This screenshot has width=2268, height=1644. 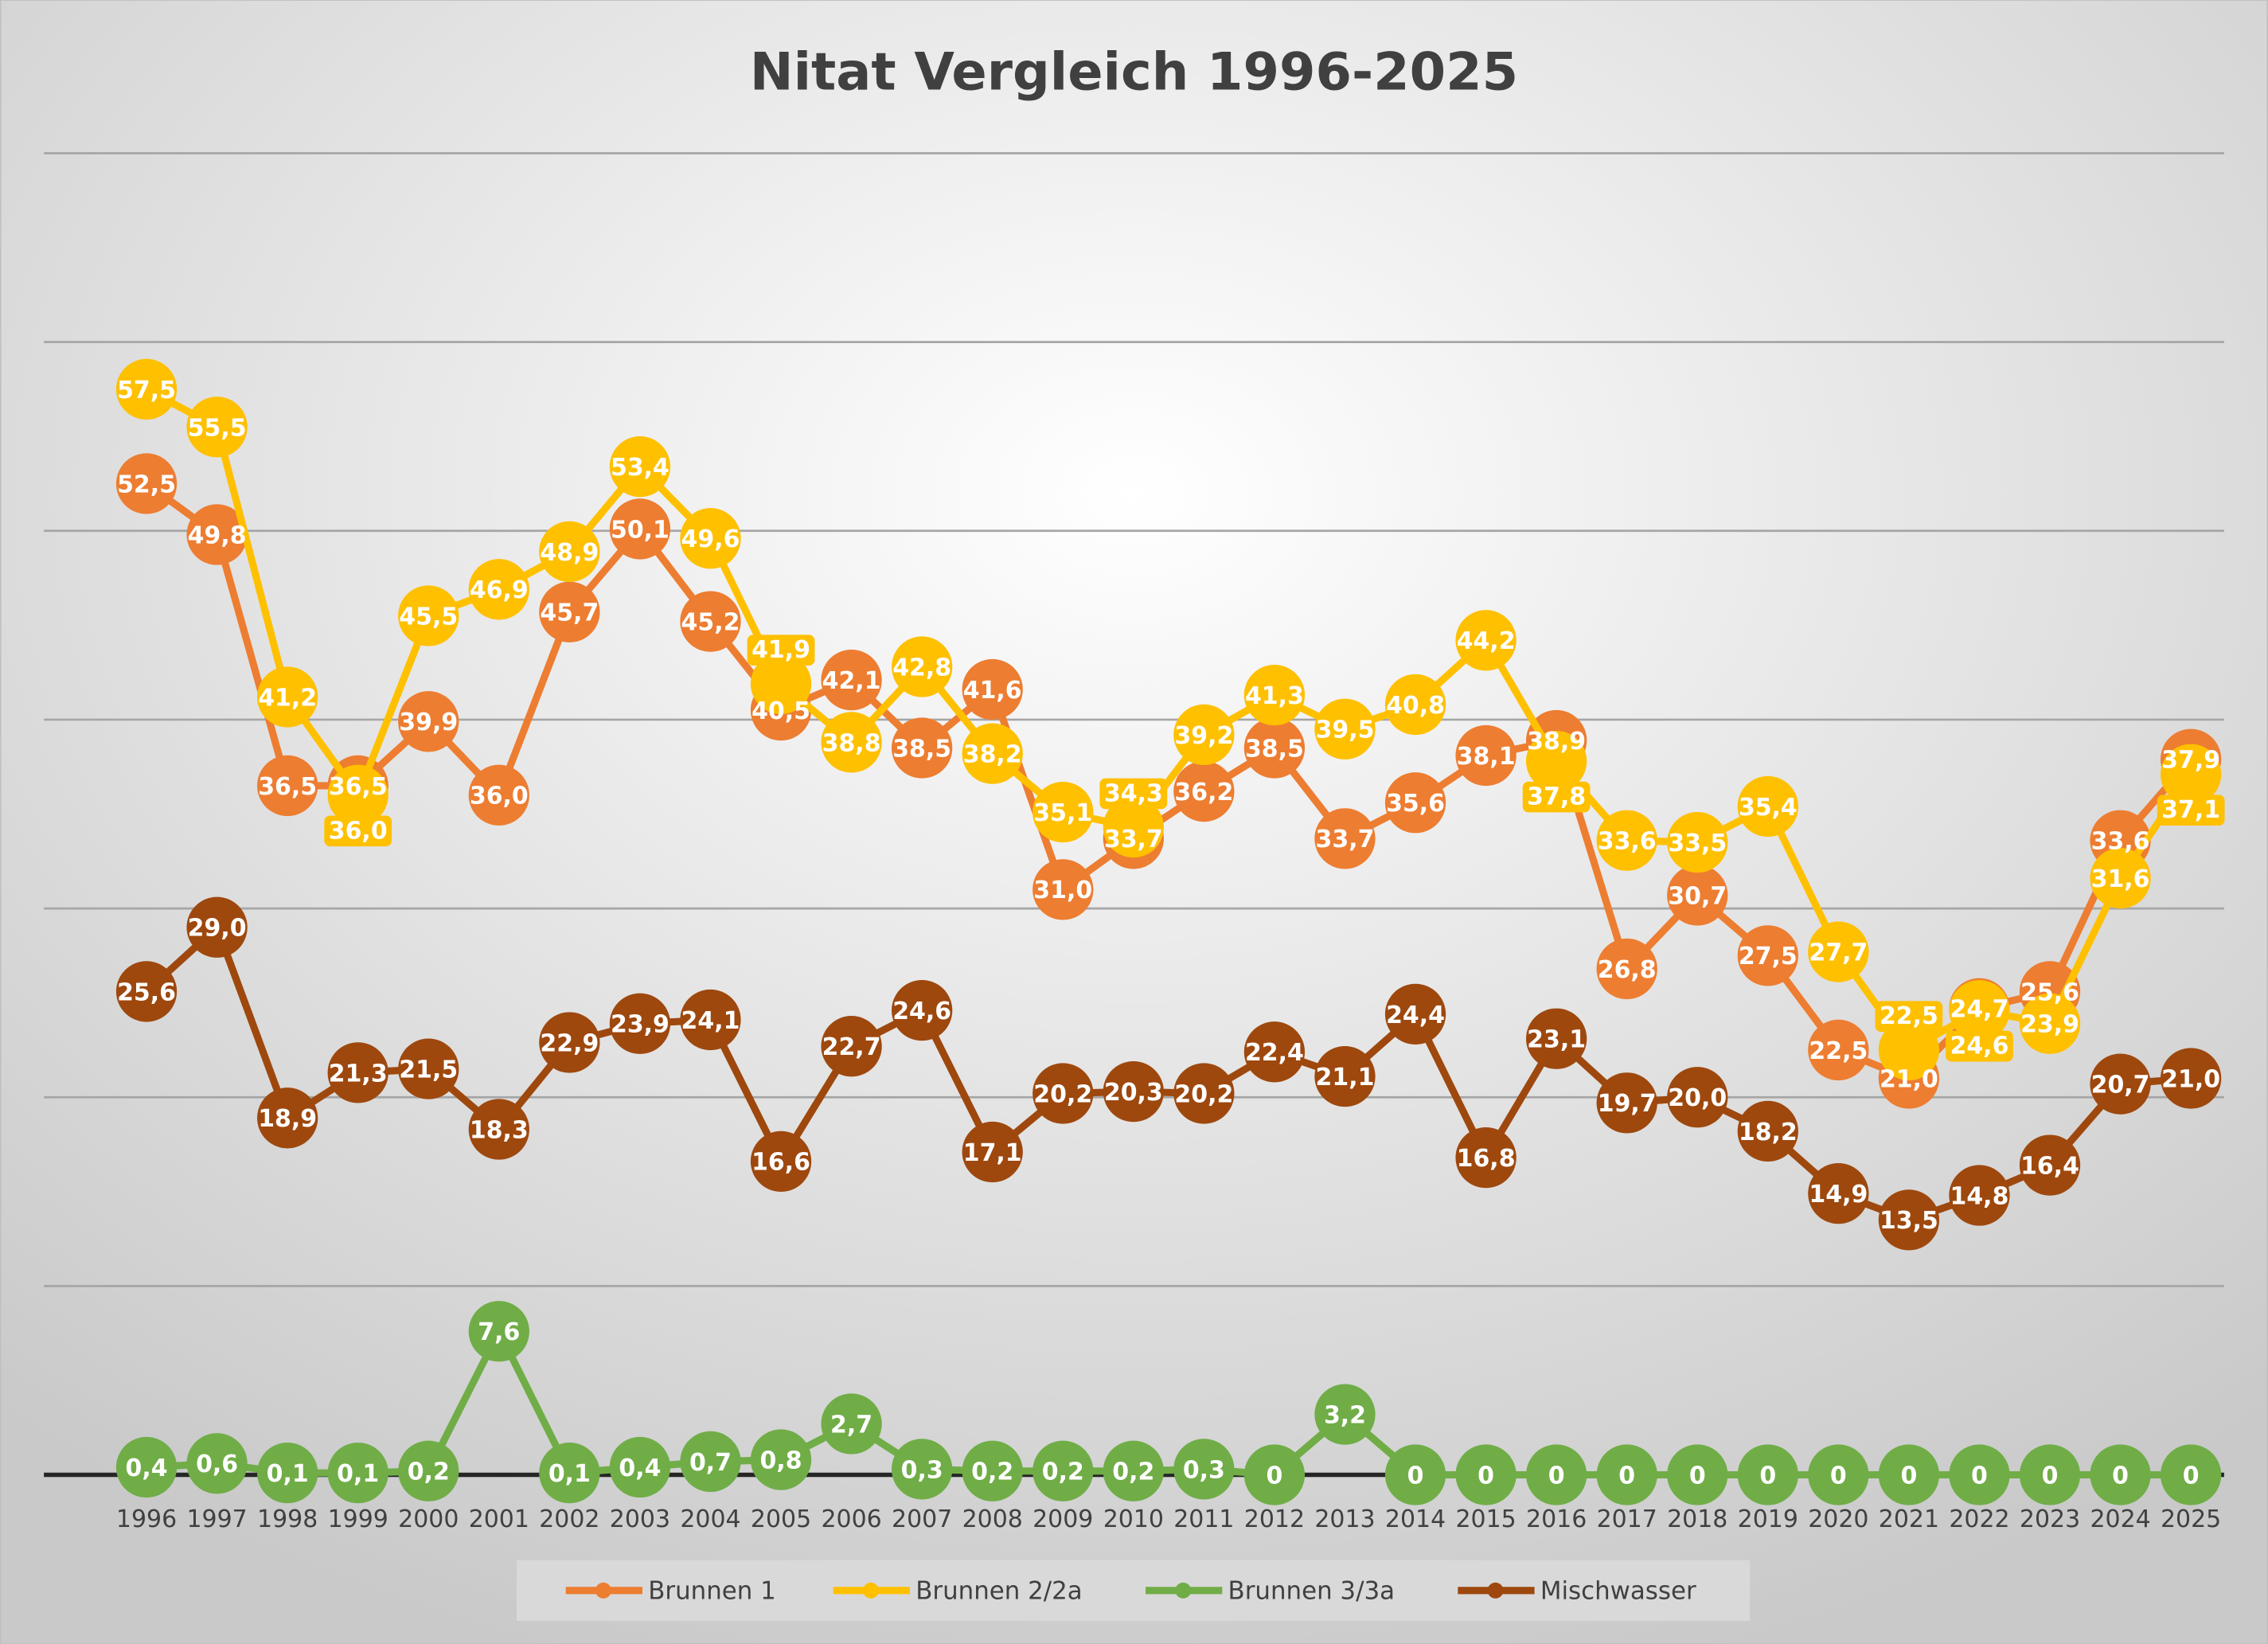 What do you see at coordinates (1577, 1591) in the screenshot?
I see `legend-item: Mischwasser` at bounding box center [1577, 1591].